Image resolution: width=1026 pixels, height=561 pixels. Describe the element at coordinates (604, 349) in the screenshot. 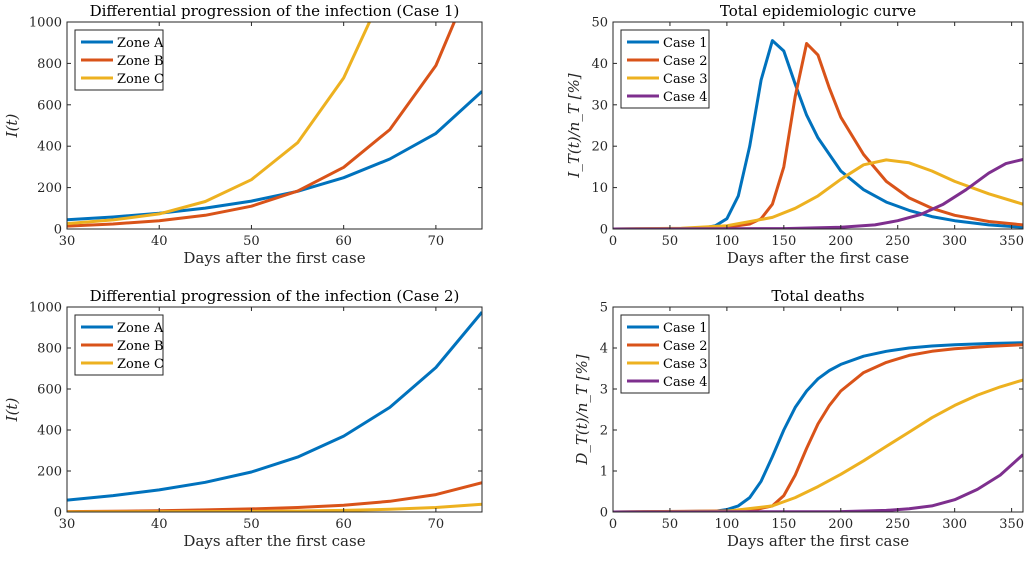

I see `y-tick-label: 4` at that location.